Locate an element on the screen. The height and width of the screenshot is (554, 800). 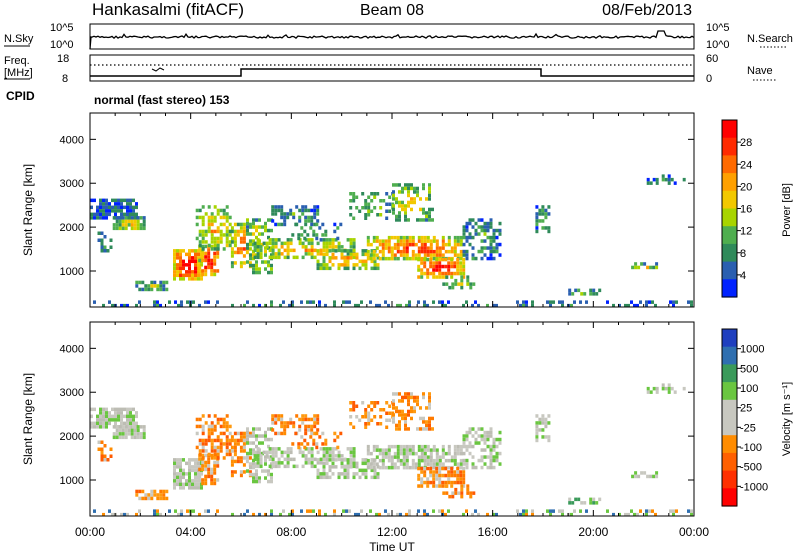
velocity-colorbar-label: -1000 is located at coordinates (754, 487).